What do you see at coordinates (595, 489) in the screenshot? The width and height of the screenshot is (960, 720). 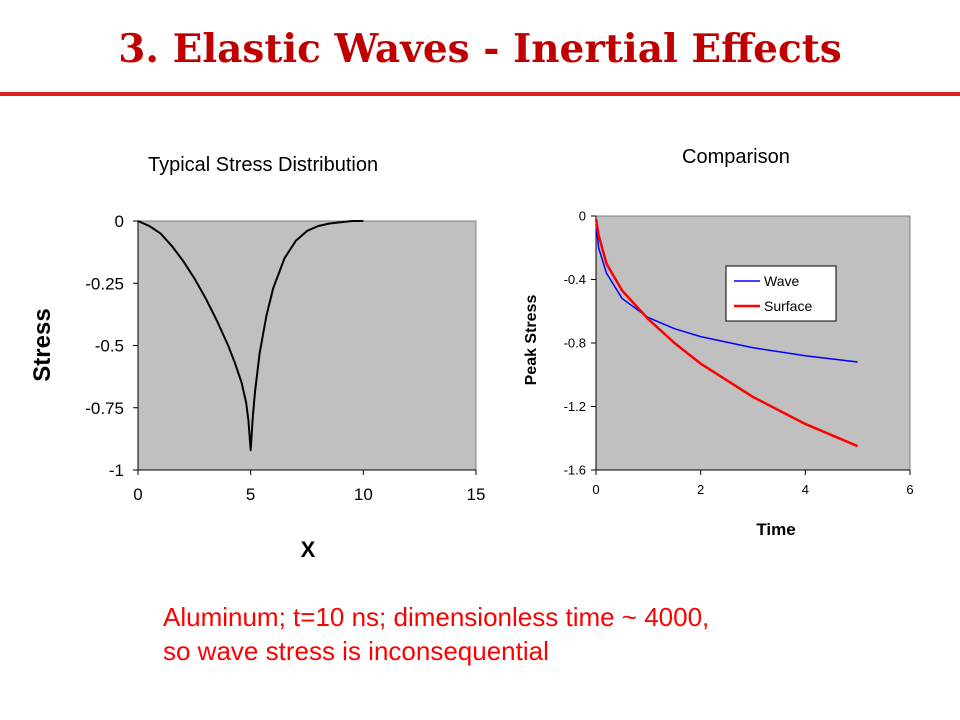 I see `right-x-tick-label: 0` at bounding box center [595, 489].